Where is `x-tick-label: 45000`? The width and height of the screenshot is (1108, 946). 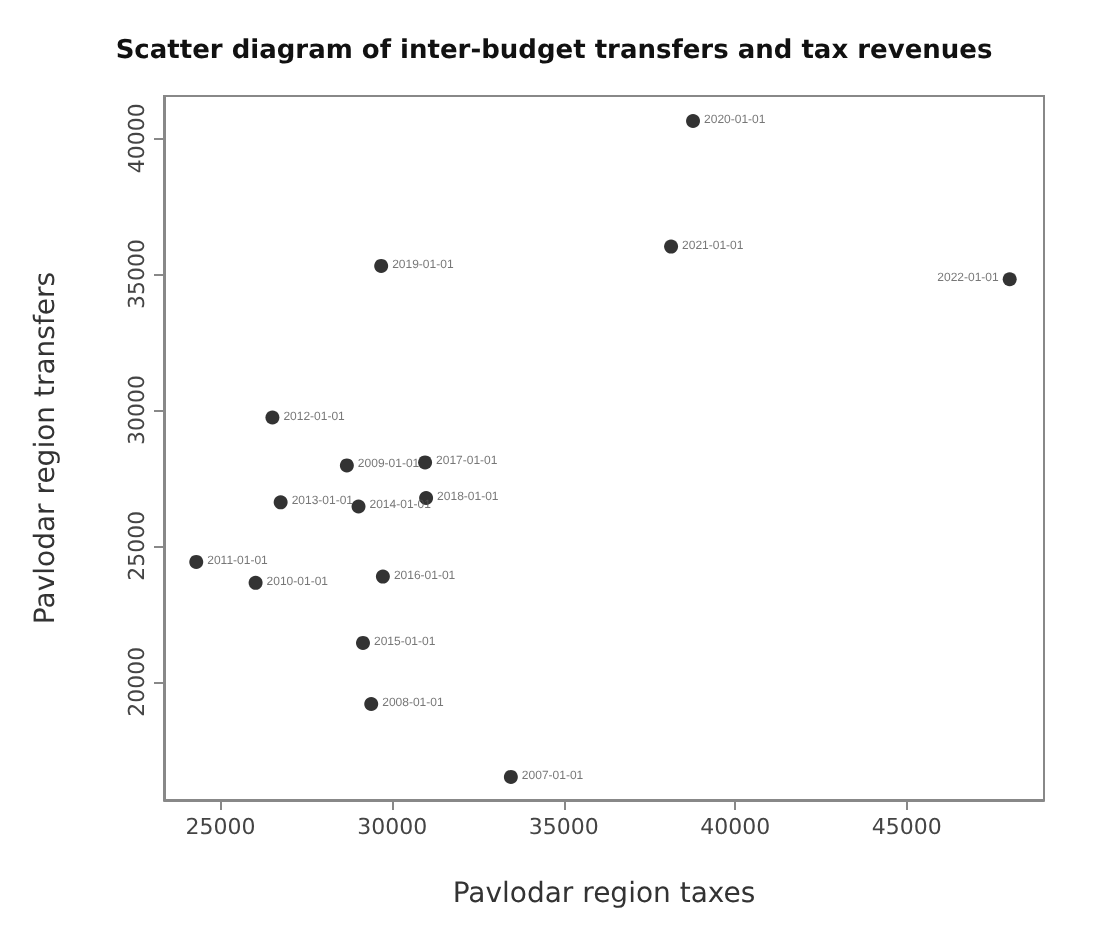 x-tick-label: 45000 is located at coordinates (906, 827).